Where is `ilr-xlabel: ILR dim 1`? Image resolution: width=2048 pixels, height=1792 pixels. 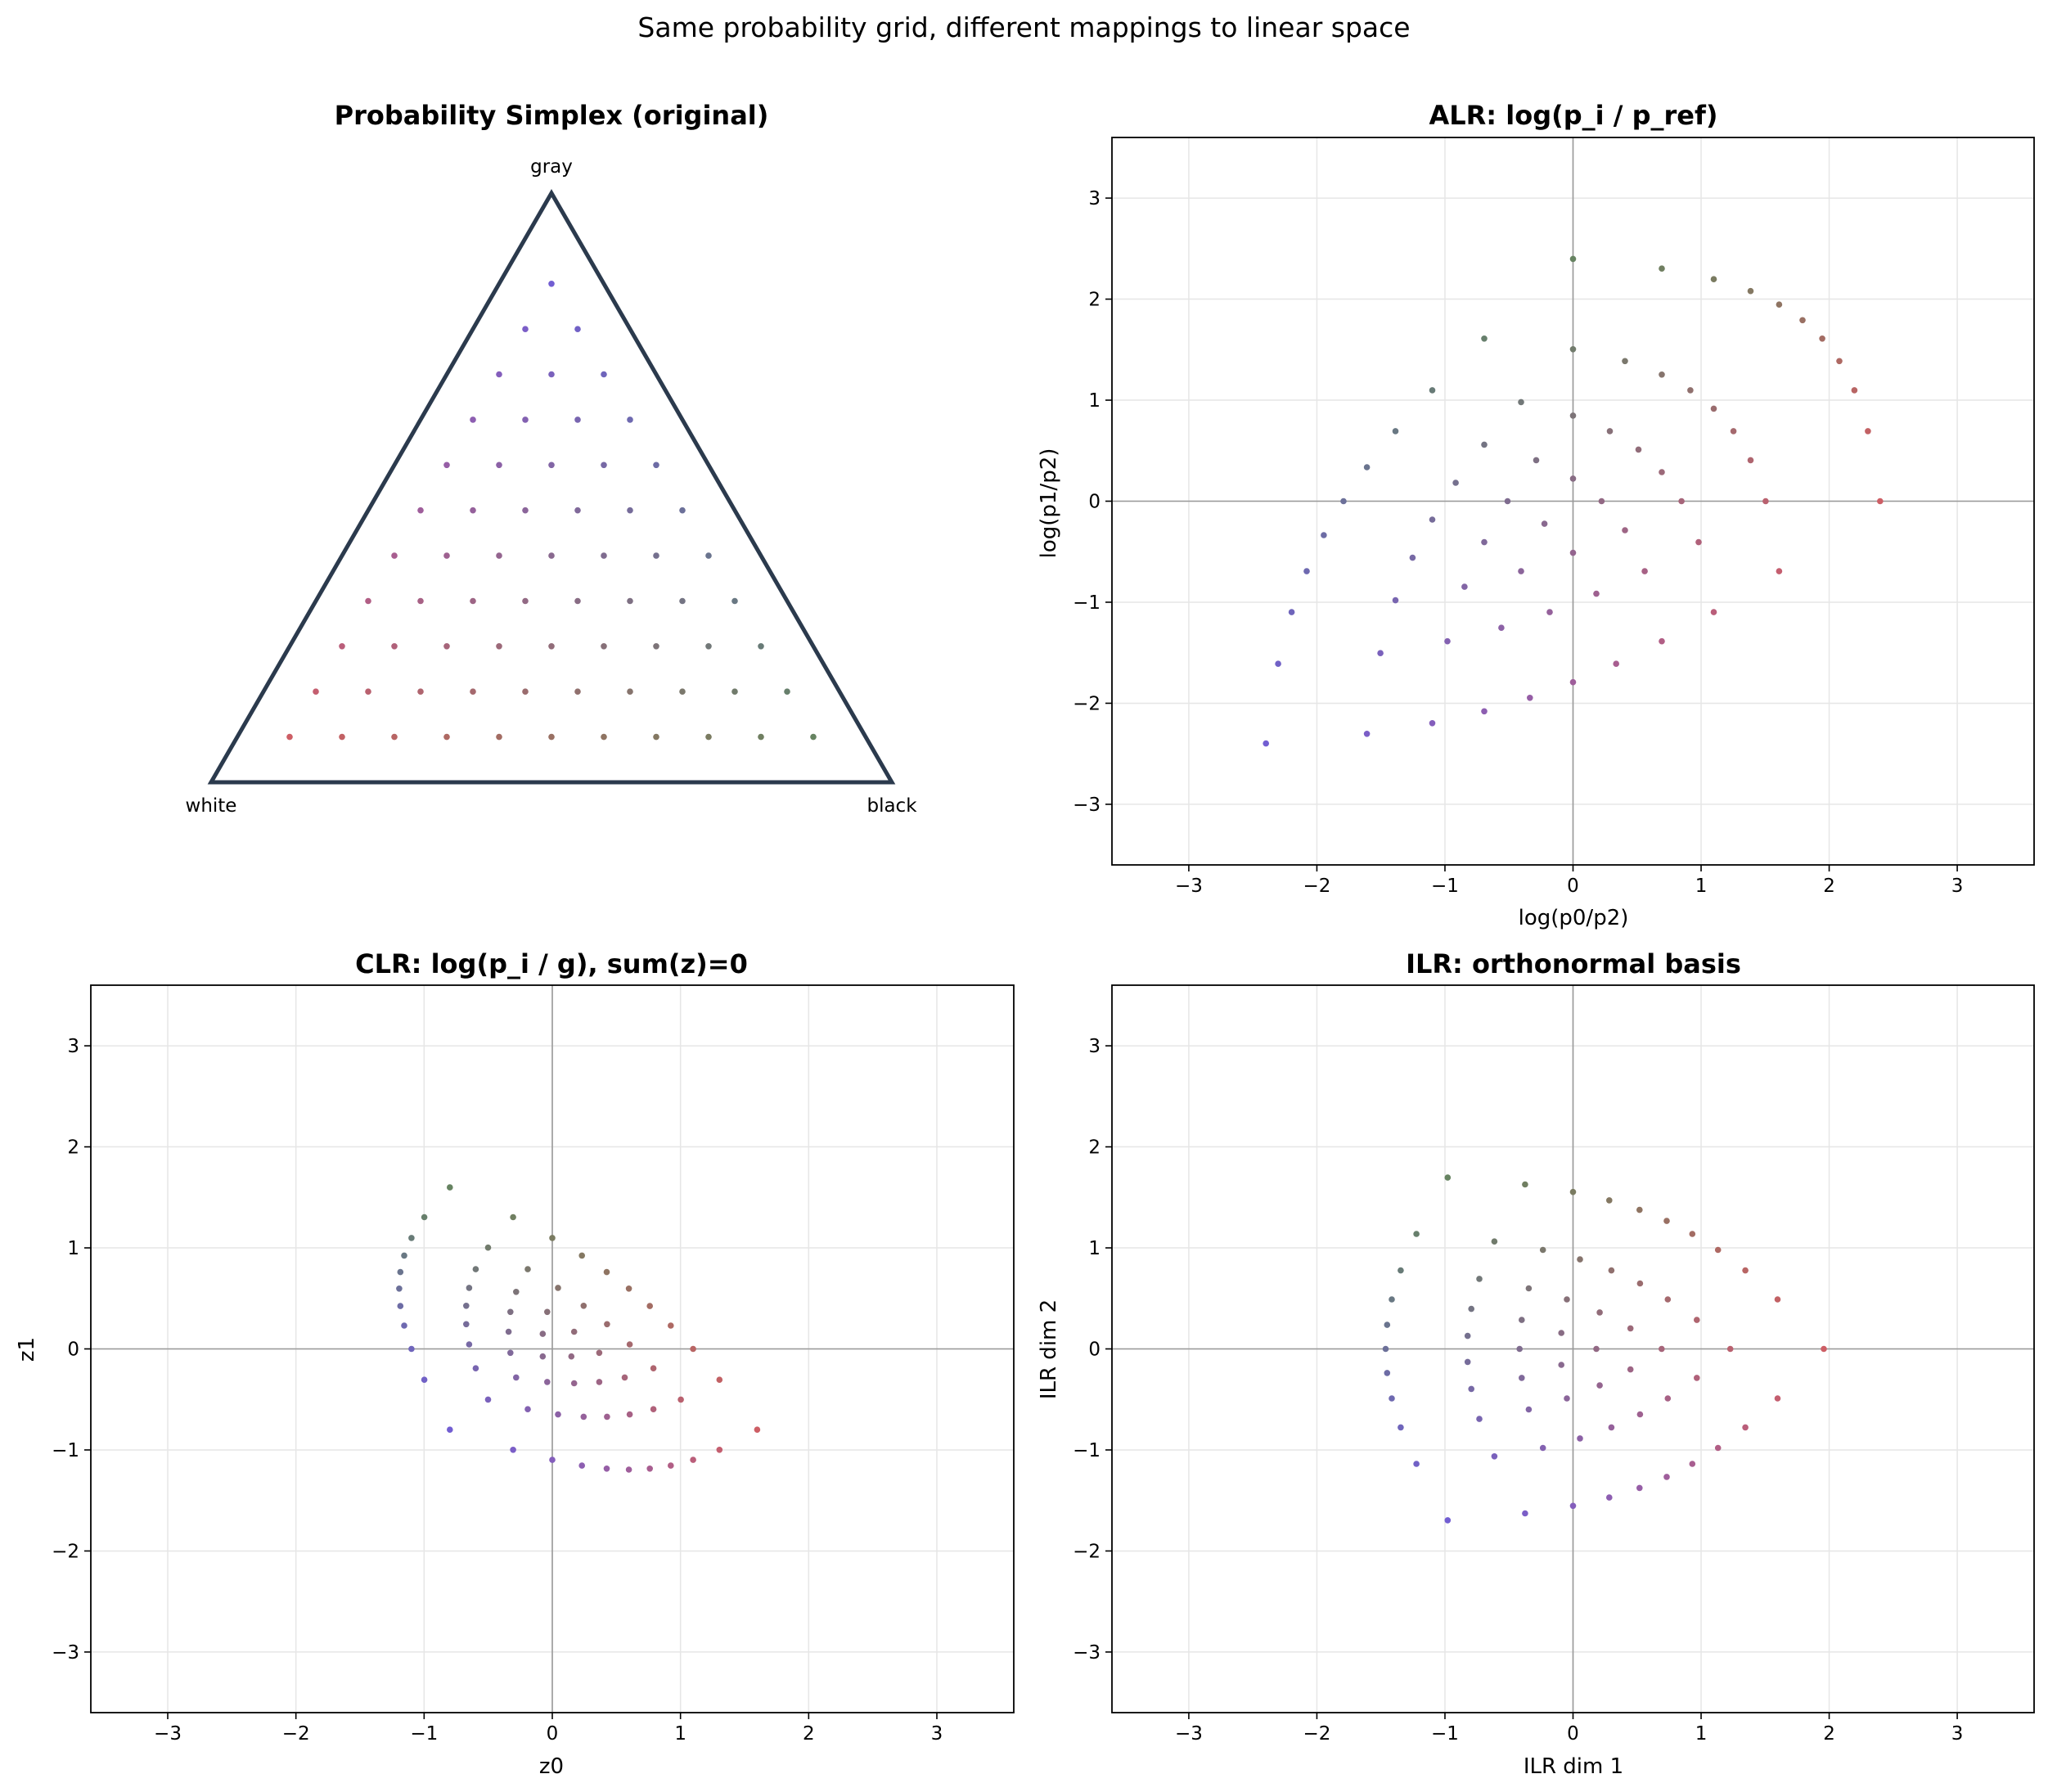
ilr-xlabel: ILR dim 1 is located at coordinates (1573, 1766).